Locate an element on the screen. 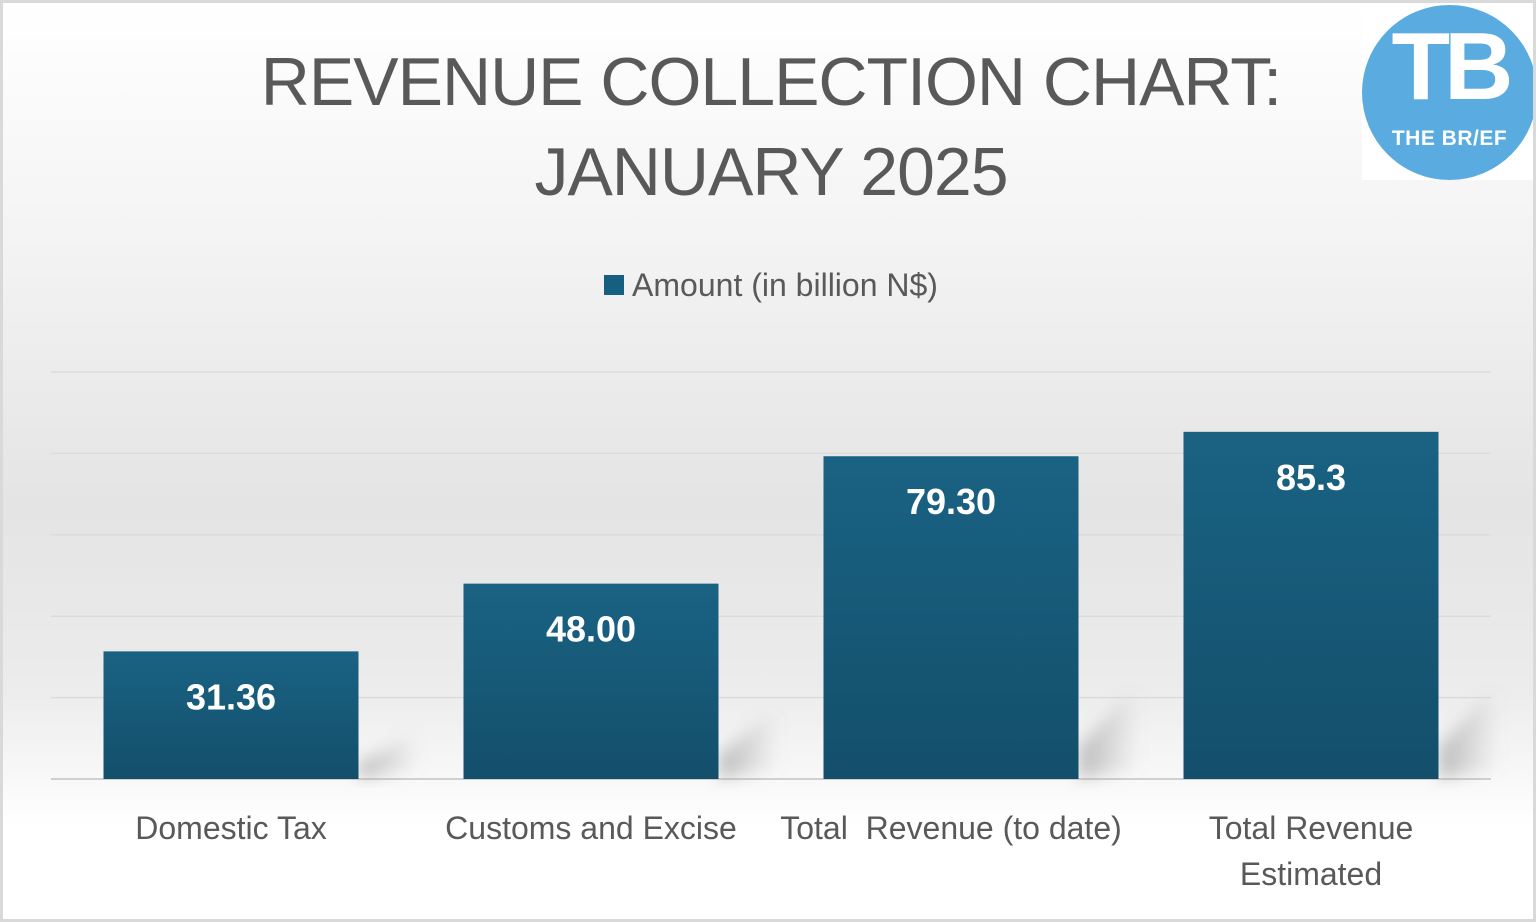 The width and height of the screenshot is (1536, 922). bar-shadows is located at coordinates (928, 734).